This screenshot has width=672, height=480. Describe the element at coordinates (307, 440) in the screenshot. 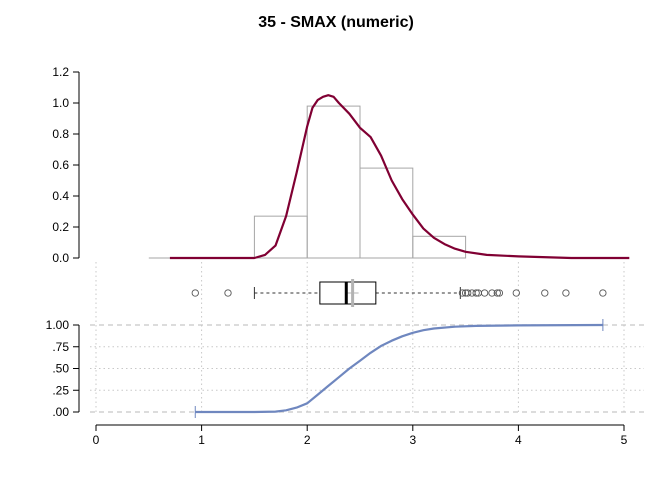

I see `x-tick-label: 2` at that location.